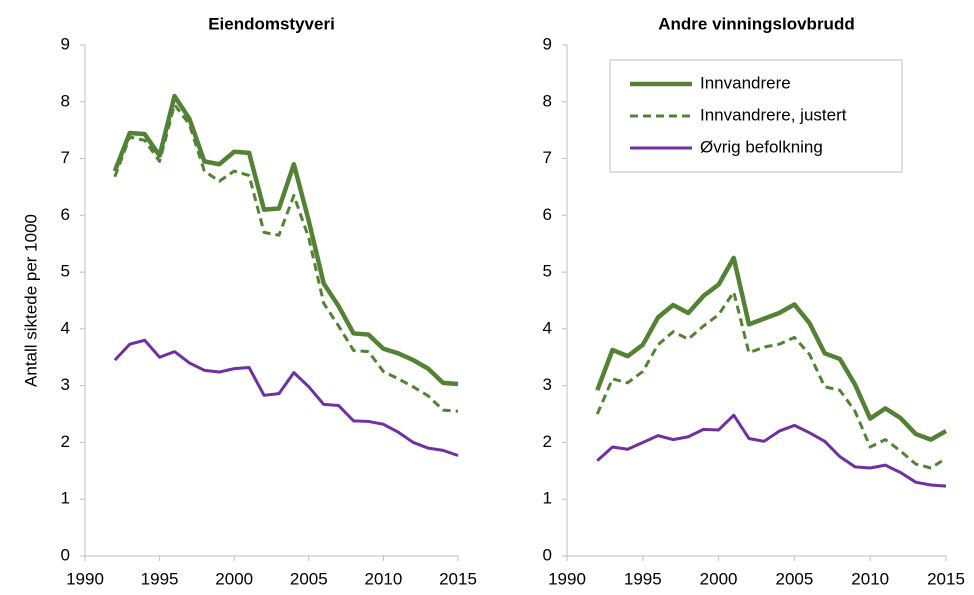 This screenshot has height=595, width=974. Describe the element at coordinates (756, 23) in the screenshot. I see `chart-title: Andre vinningslovbrudd` at that location.